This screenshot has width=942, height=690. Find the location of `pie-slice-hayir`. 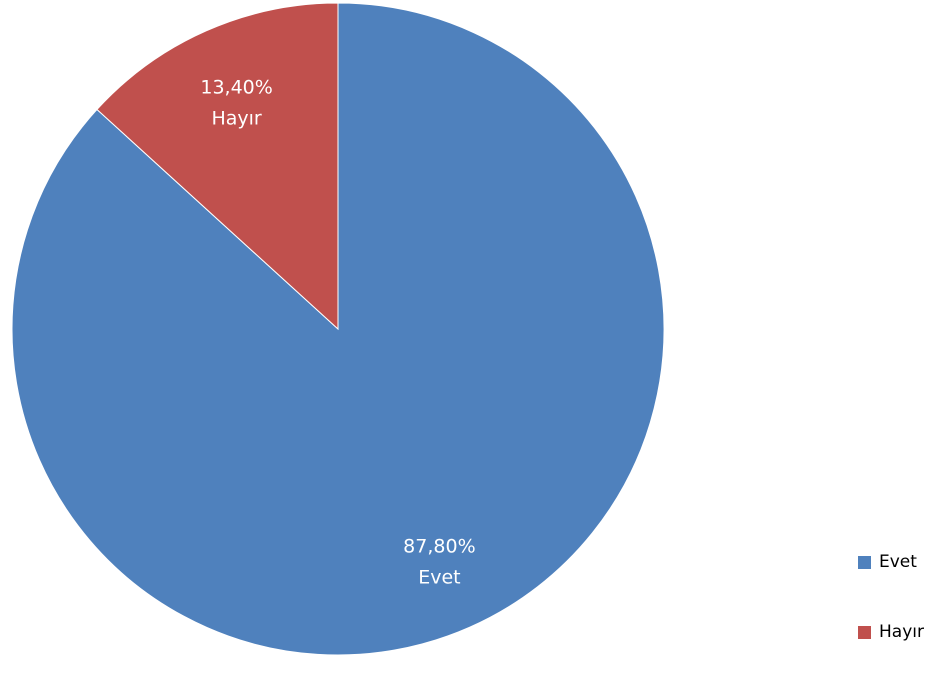

pie-slice-hayir is located at coordinates (217, 166).